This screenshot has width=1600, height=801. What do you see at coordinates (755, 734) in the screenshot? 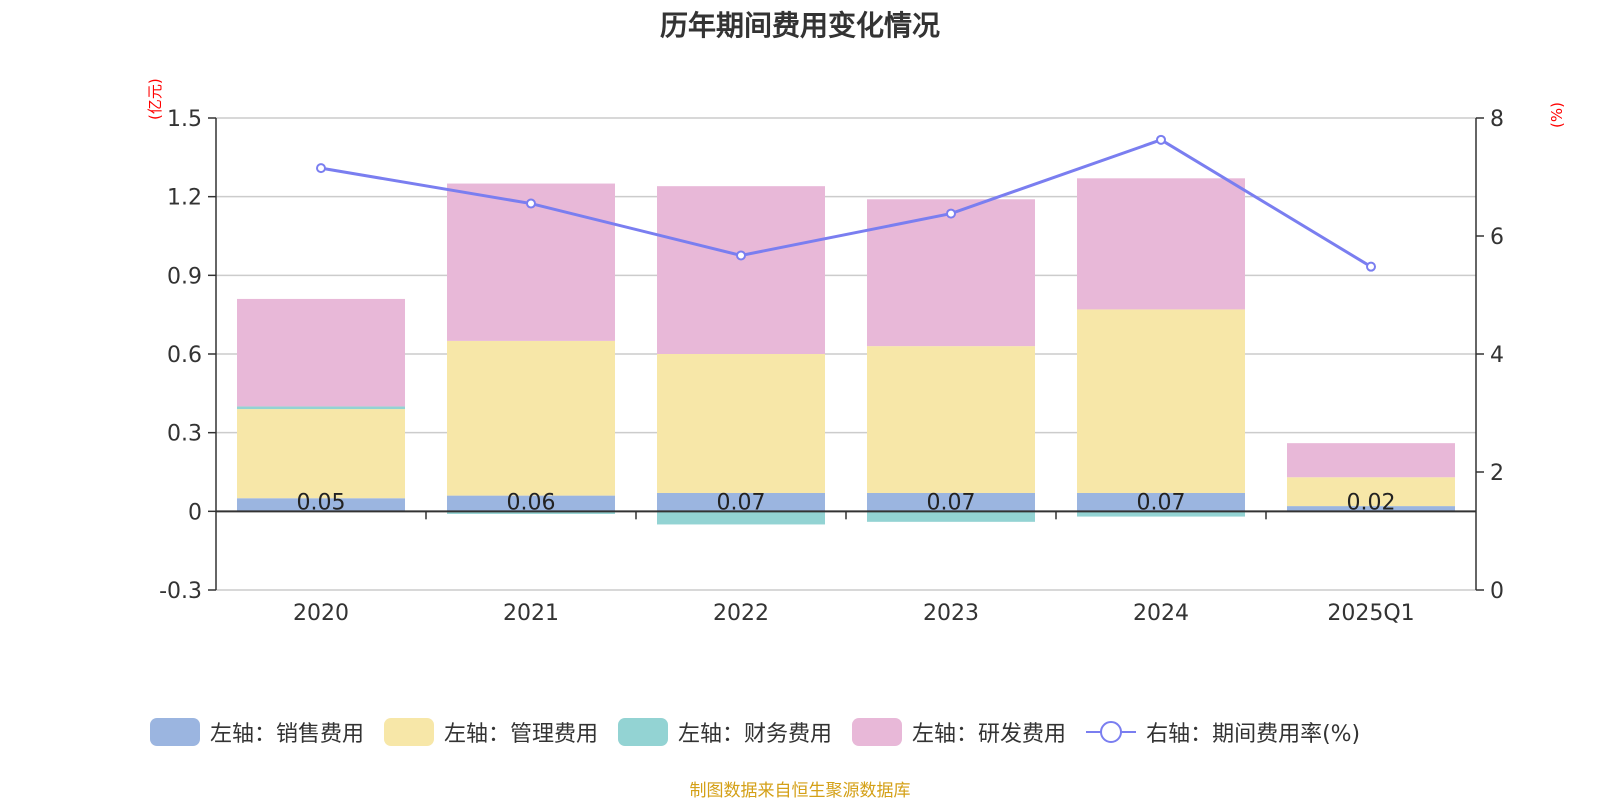
I see `legend-label-finance: 左轴：财务费用` at bounding box center [755, 734].